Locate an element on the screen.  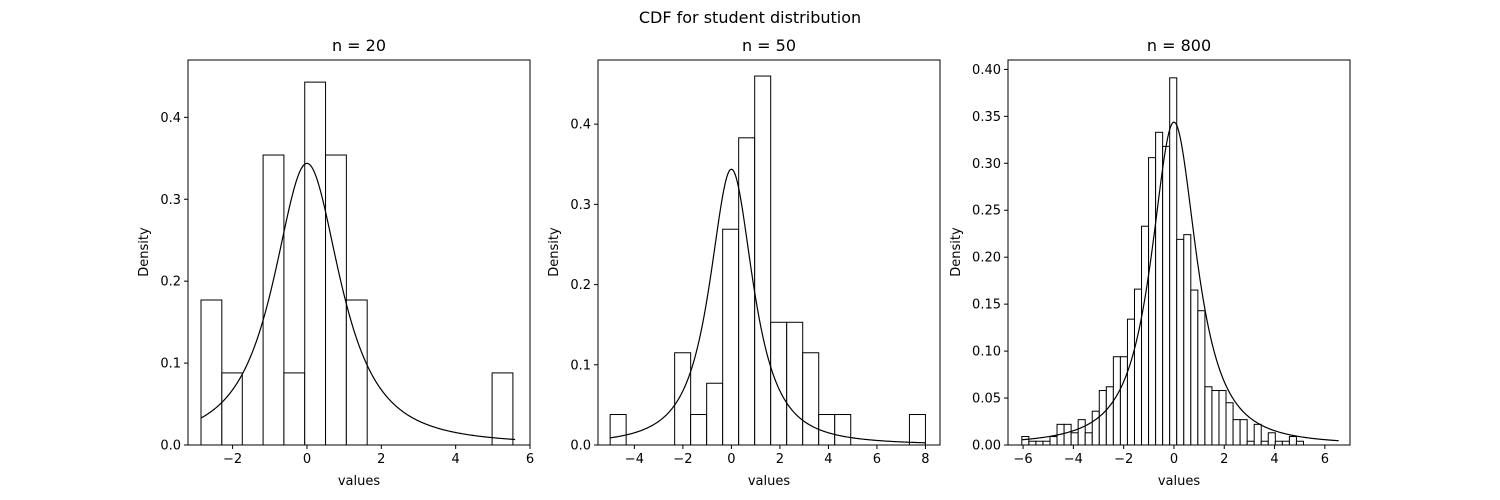
figure-suptitle: CDF for student distribution is located at coordinates (750, 17).